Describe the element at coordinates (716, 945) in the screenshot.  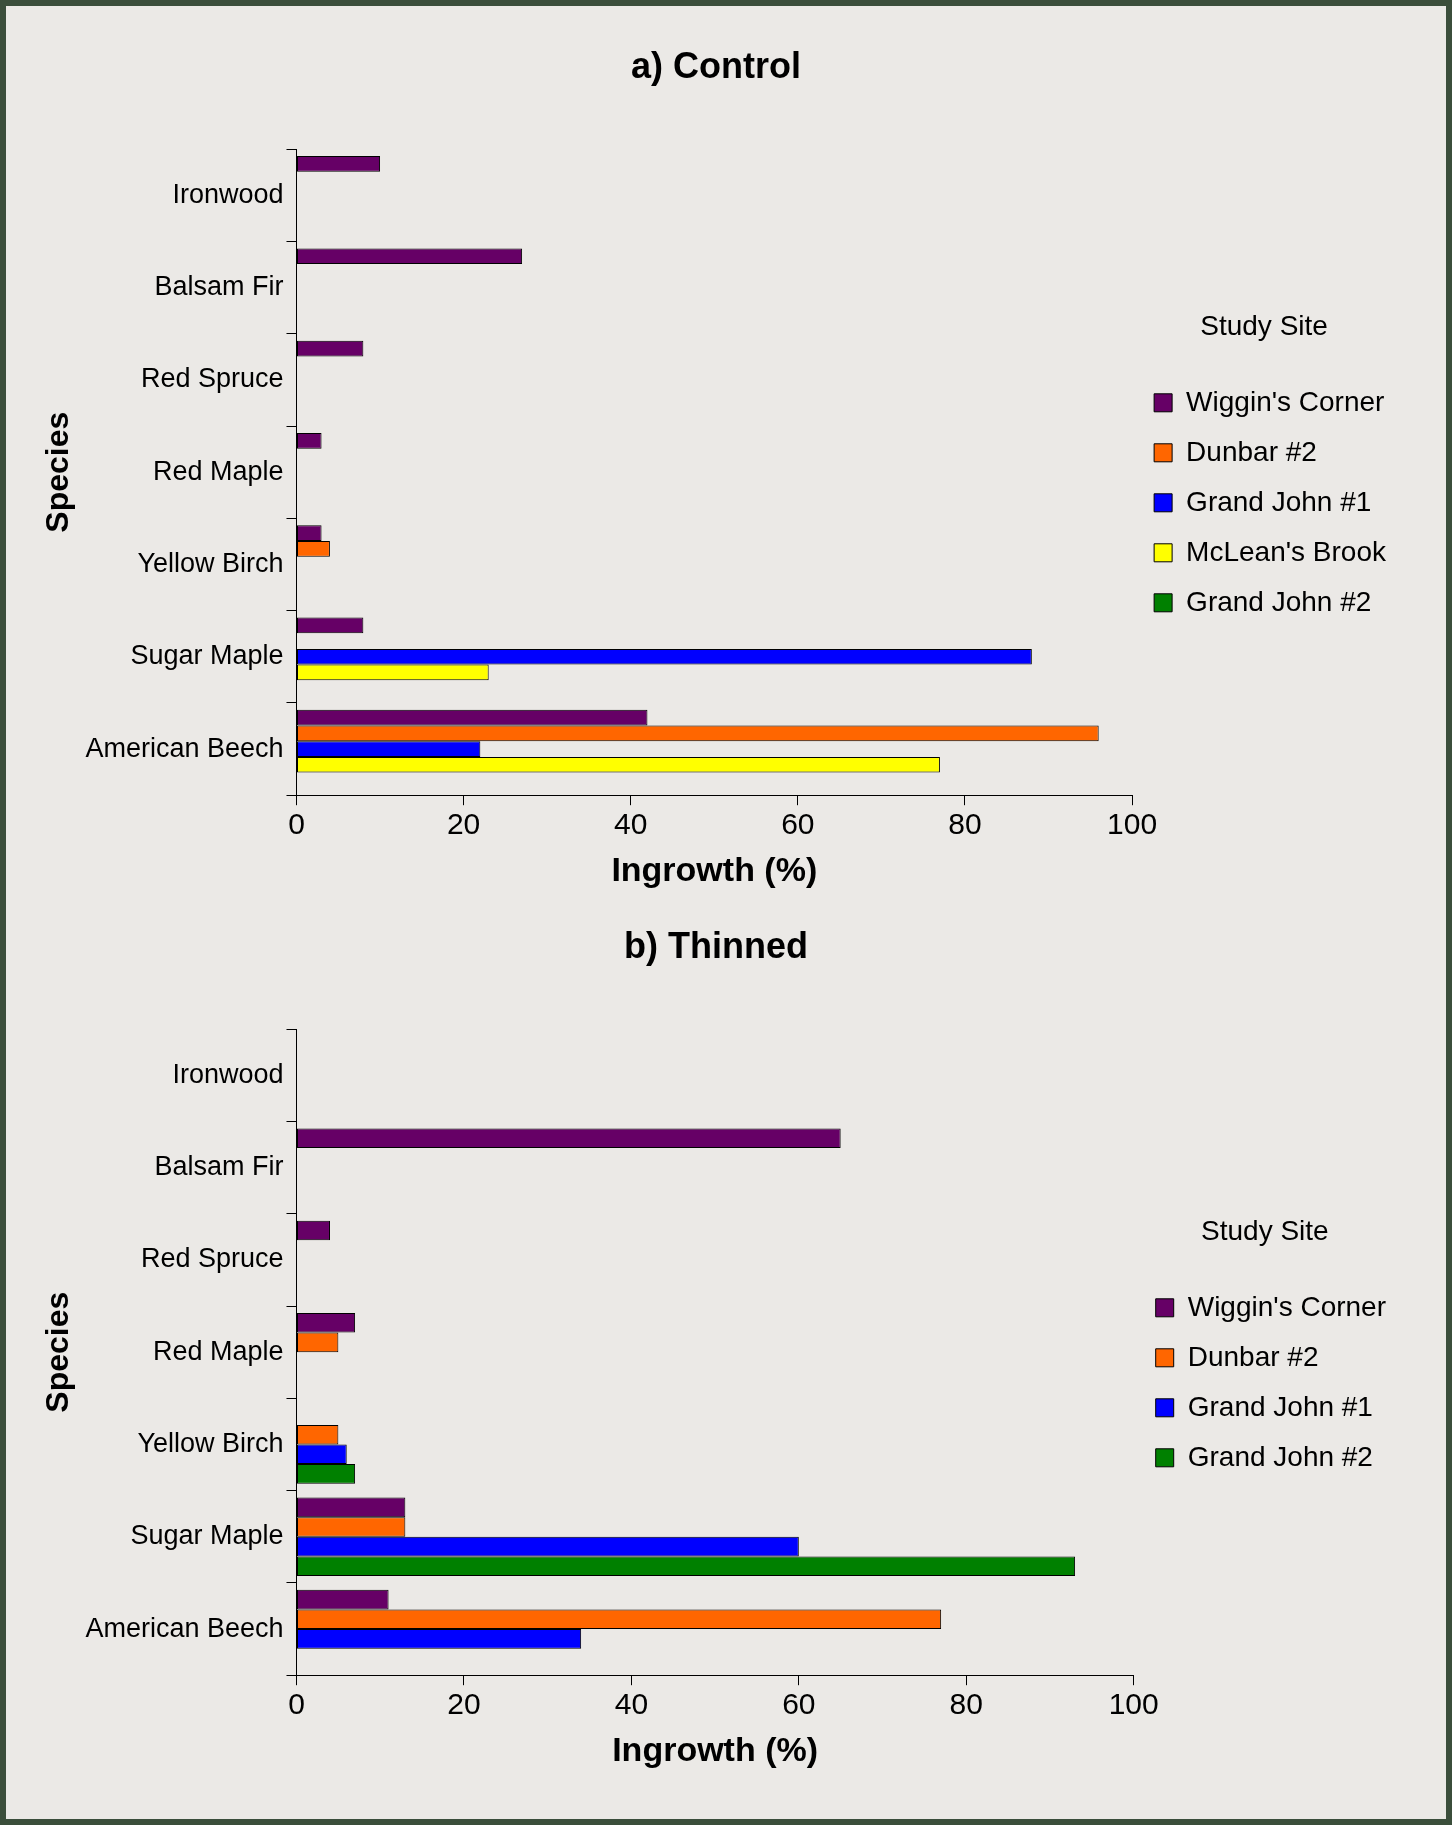
I see `chart-title: b) Thinned` at that location.